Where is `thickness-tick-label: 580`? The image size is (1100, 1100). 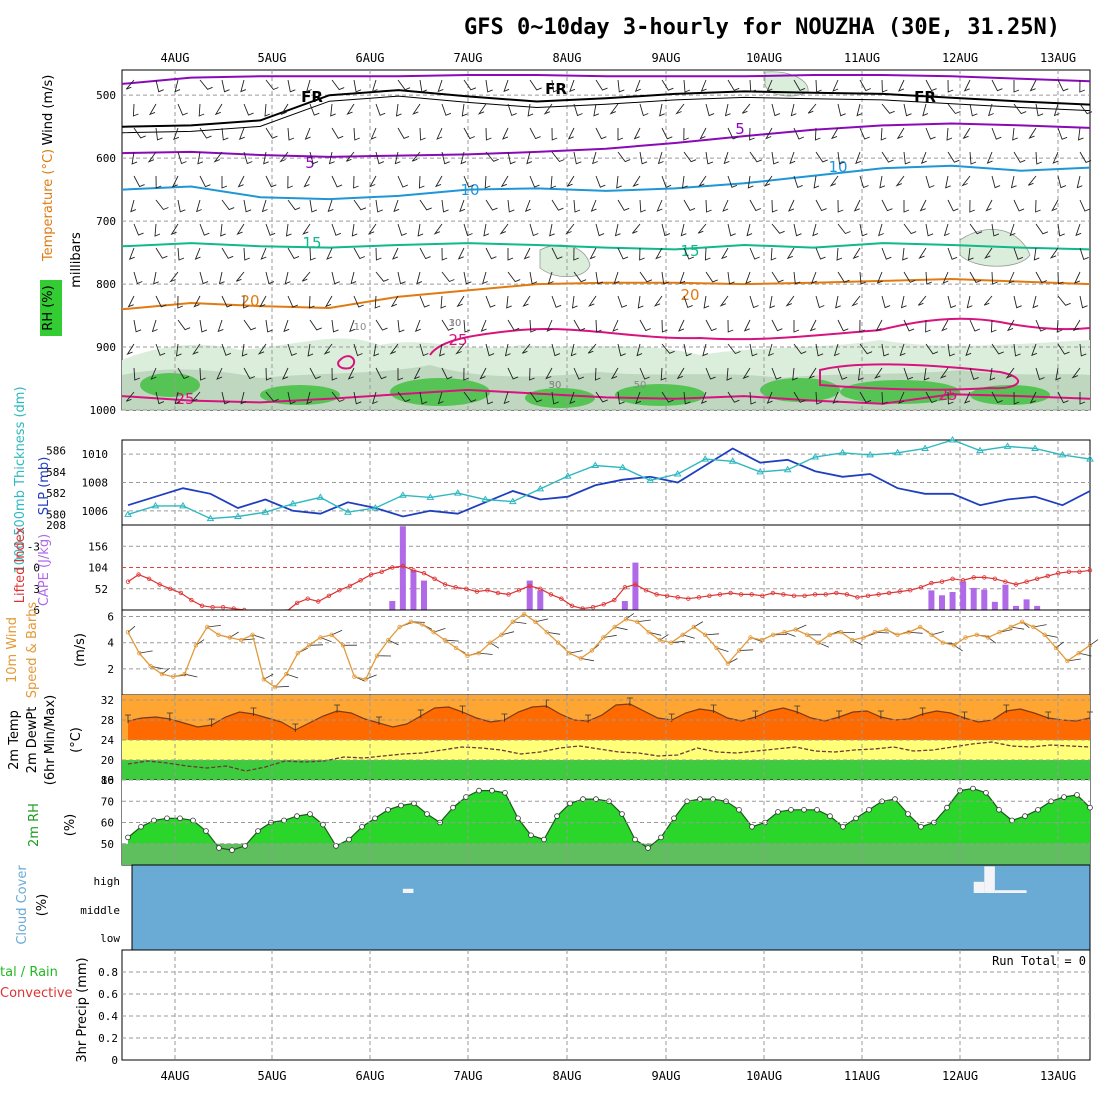
thickness-tick-label: 580 is located at coordinates (56, 514).